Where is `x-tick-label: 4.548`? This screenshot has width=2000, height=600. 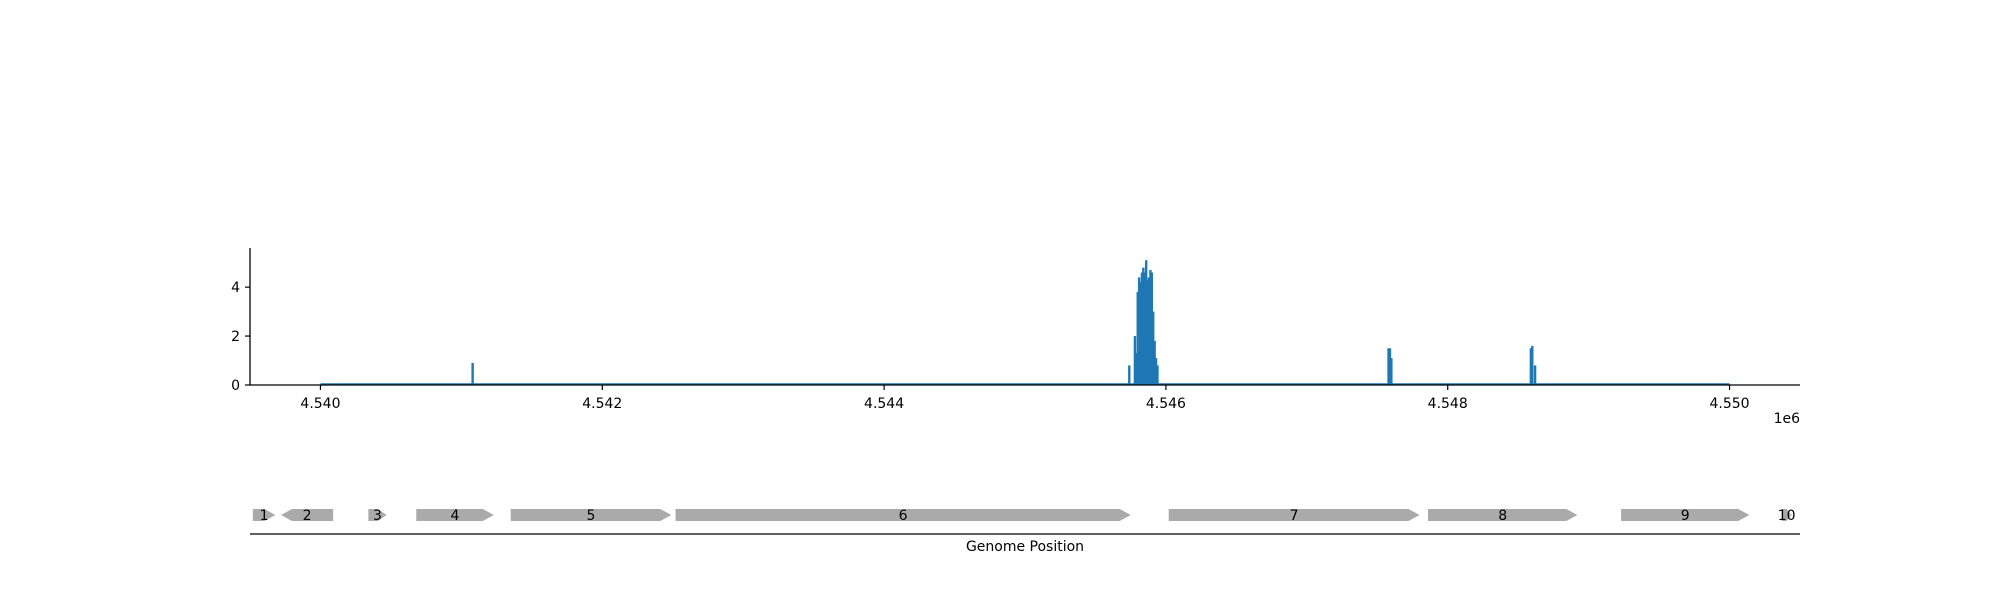 x-tick-label: 4.548 is located at coordinates (1448, 404).